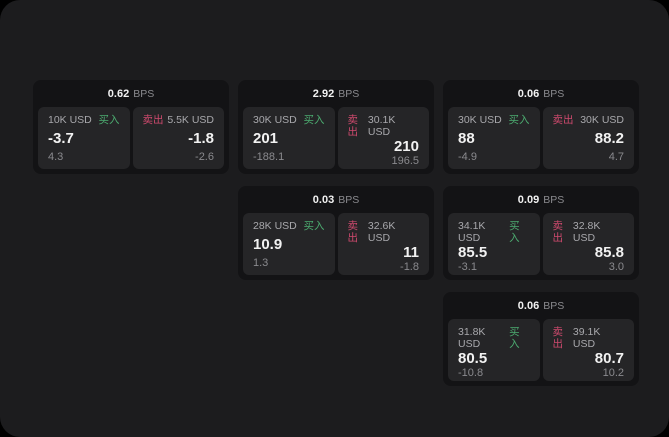 The image size is (669, 437). I want to click on sell-quote-panel: 卖出 32.8K USD 85.8 3.0, so click(588, 244).